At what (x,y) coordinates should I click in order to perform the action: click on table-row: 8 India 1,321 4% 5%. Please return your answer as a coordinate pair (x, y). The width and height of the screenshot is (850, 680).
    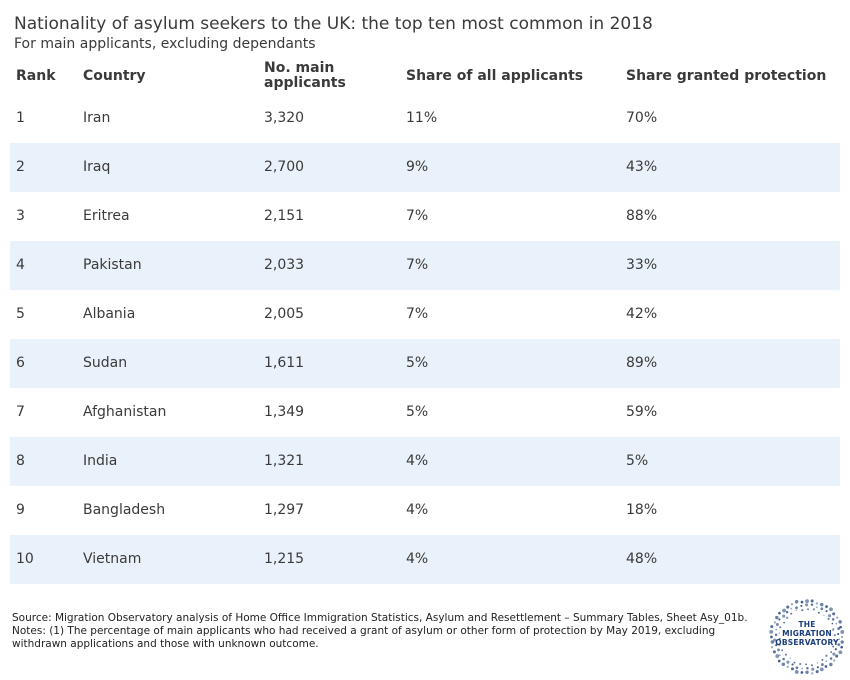
    Looking at the image, I should click on (425, 461).